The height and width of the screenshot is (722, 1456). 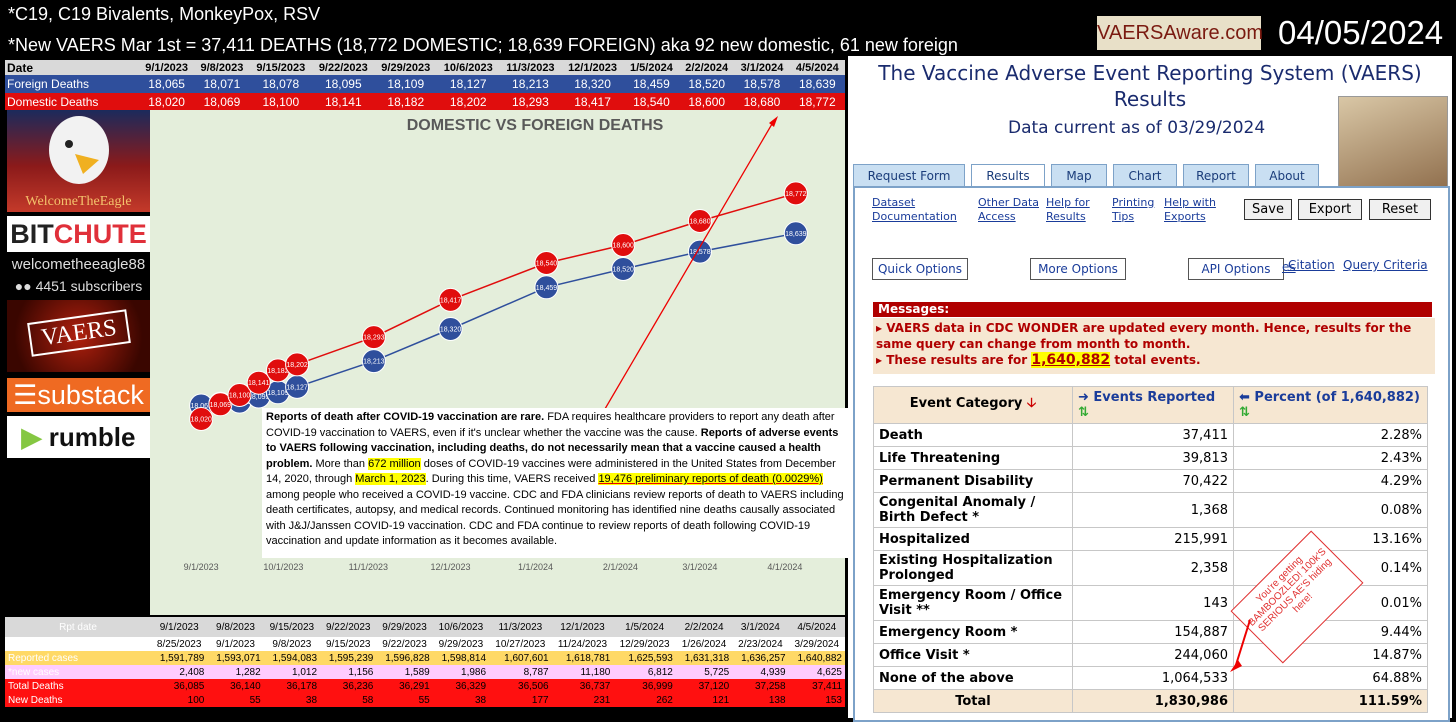 What do you see at coordinates (451, 330) in the screenshot?
I see `data-label: 18,320` at bounding box center [451, 330].